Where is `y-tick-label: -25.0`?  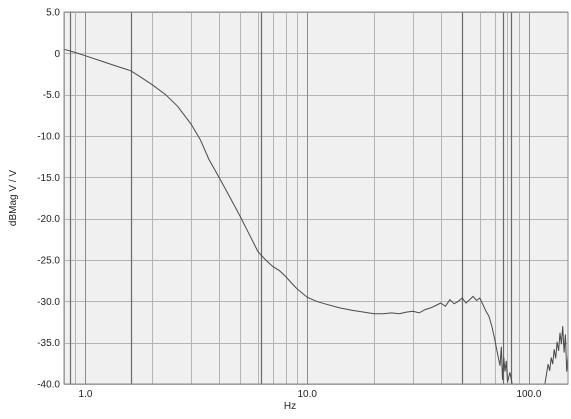
y-tick-label: -25.0 is located at coordinates (48, 261).